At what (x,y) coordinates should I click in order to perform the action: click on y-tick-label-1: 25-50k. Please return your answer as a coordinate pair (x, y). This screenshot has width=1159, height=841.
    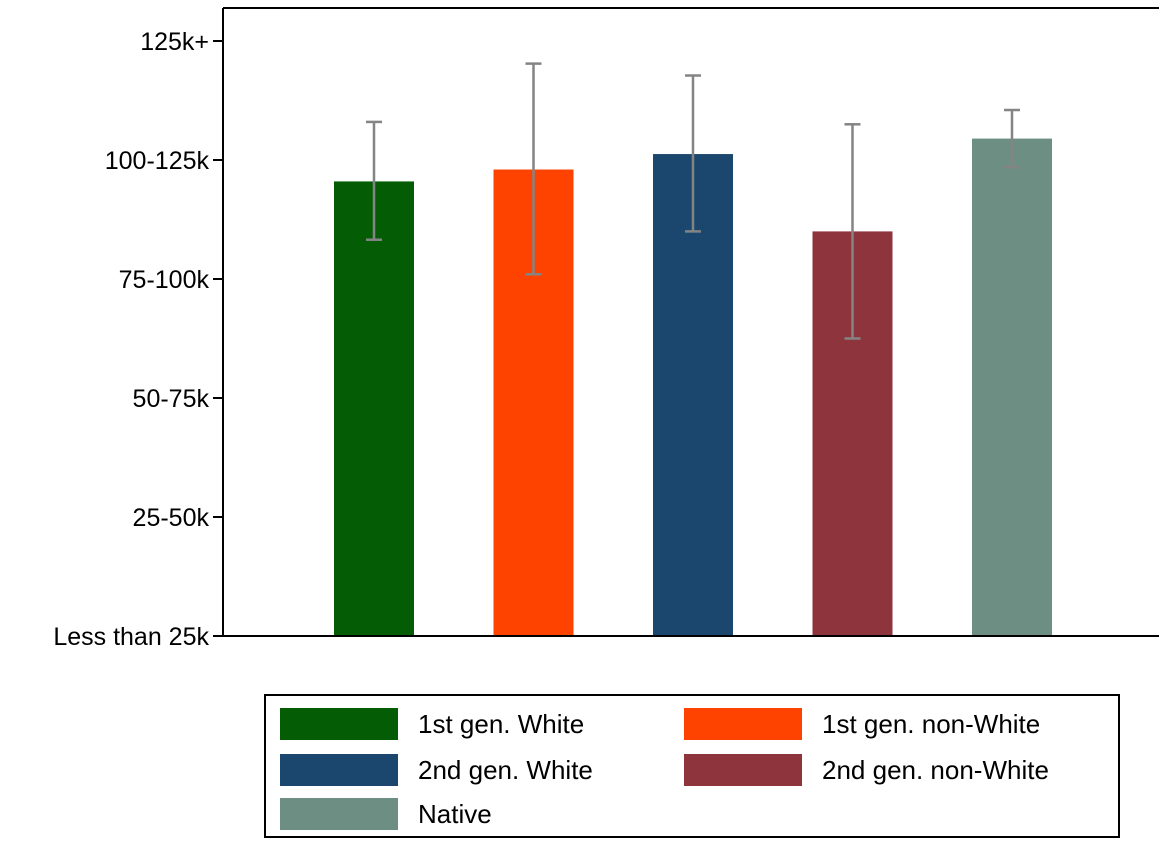
    Looking at the image, I should click on (171, 518).